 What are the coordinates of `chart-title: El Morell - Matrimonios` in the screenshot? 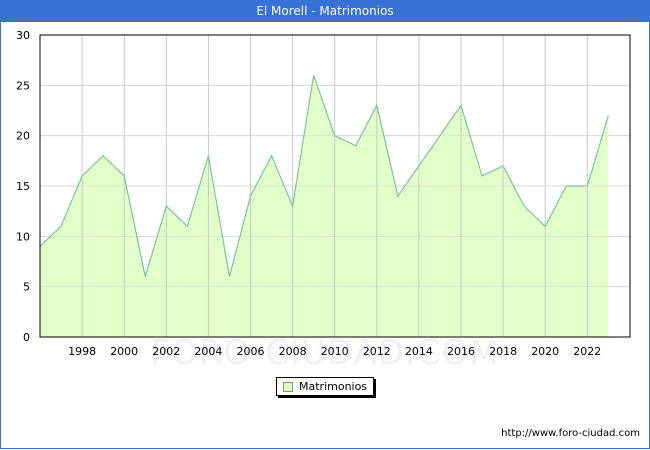 It's located at (325, 11).